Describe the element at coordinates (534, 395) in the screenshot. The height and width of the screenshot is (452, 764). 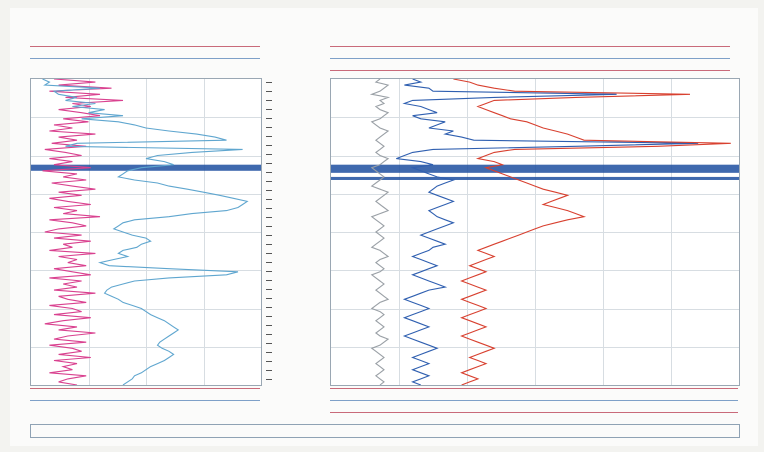
I see `footer-right-row1` at that location.